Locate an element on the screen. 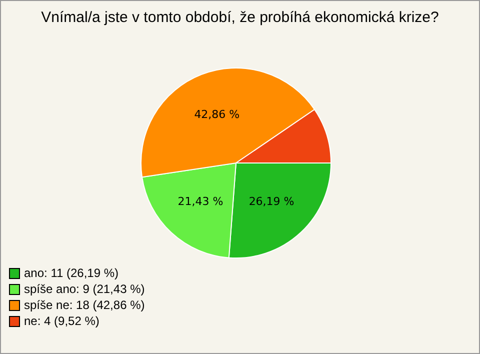 Image resolution: width=480 pixels, height=354 pixels. data-label: 26,19 % is located at coordinates (271, 201).